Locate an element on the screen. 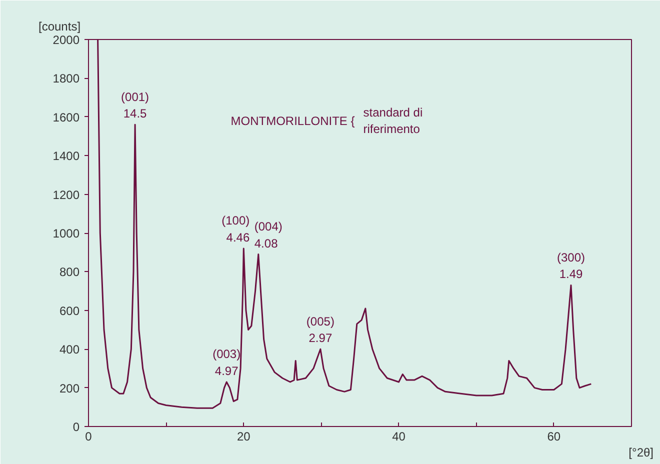  annotation: (001) 14.5 is located at coordinates (135, 105).